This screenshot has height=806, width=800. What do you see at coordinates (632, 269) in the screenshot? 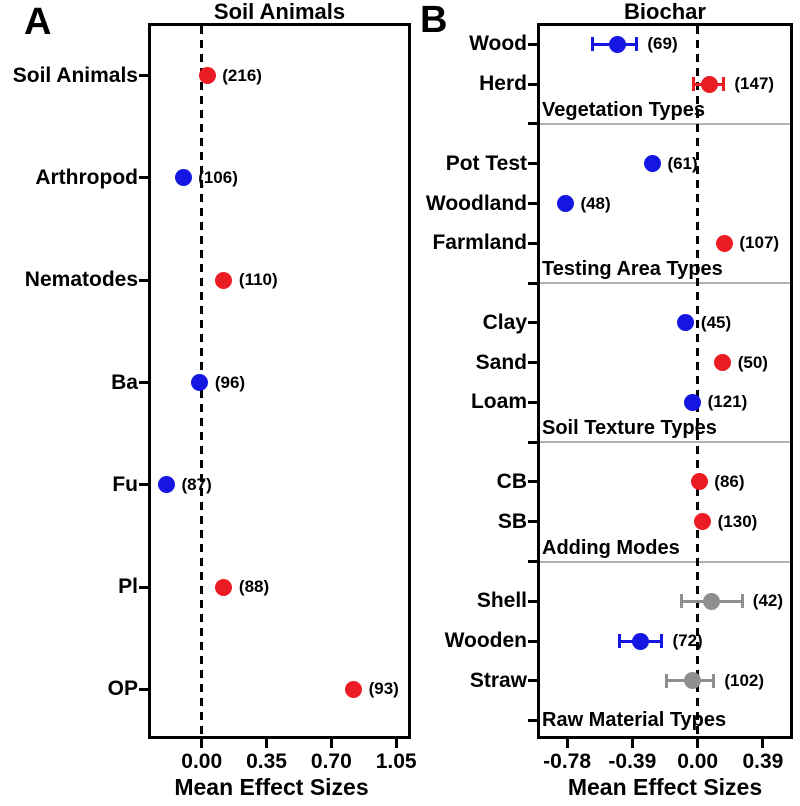
I see `section-label: Testing Area Types` at bounding box center [632, 269].